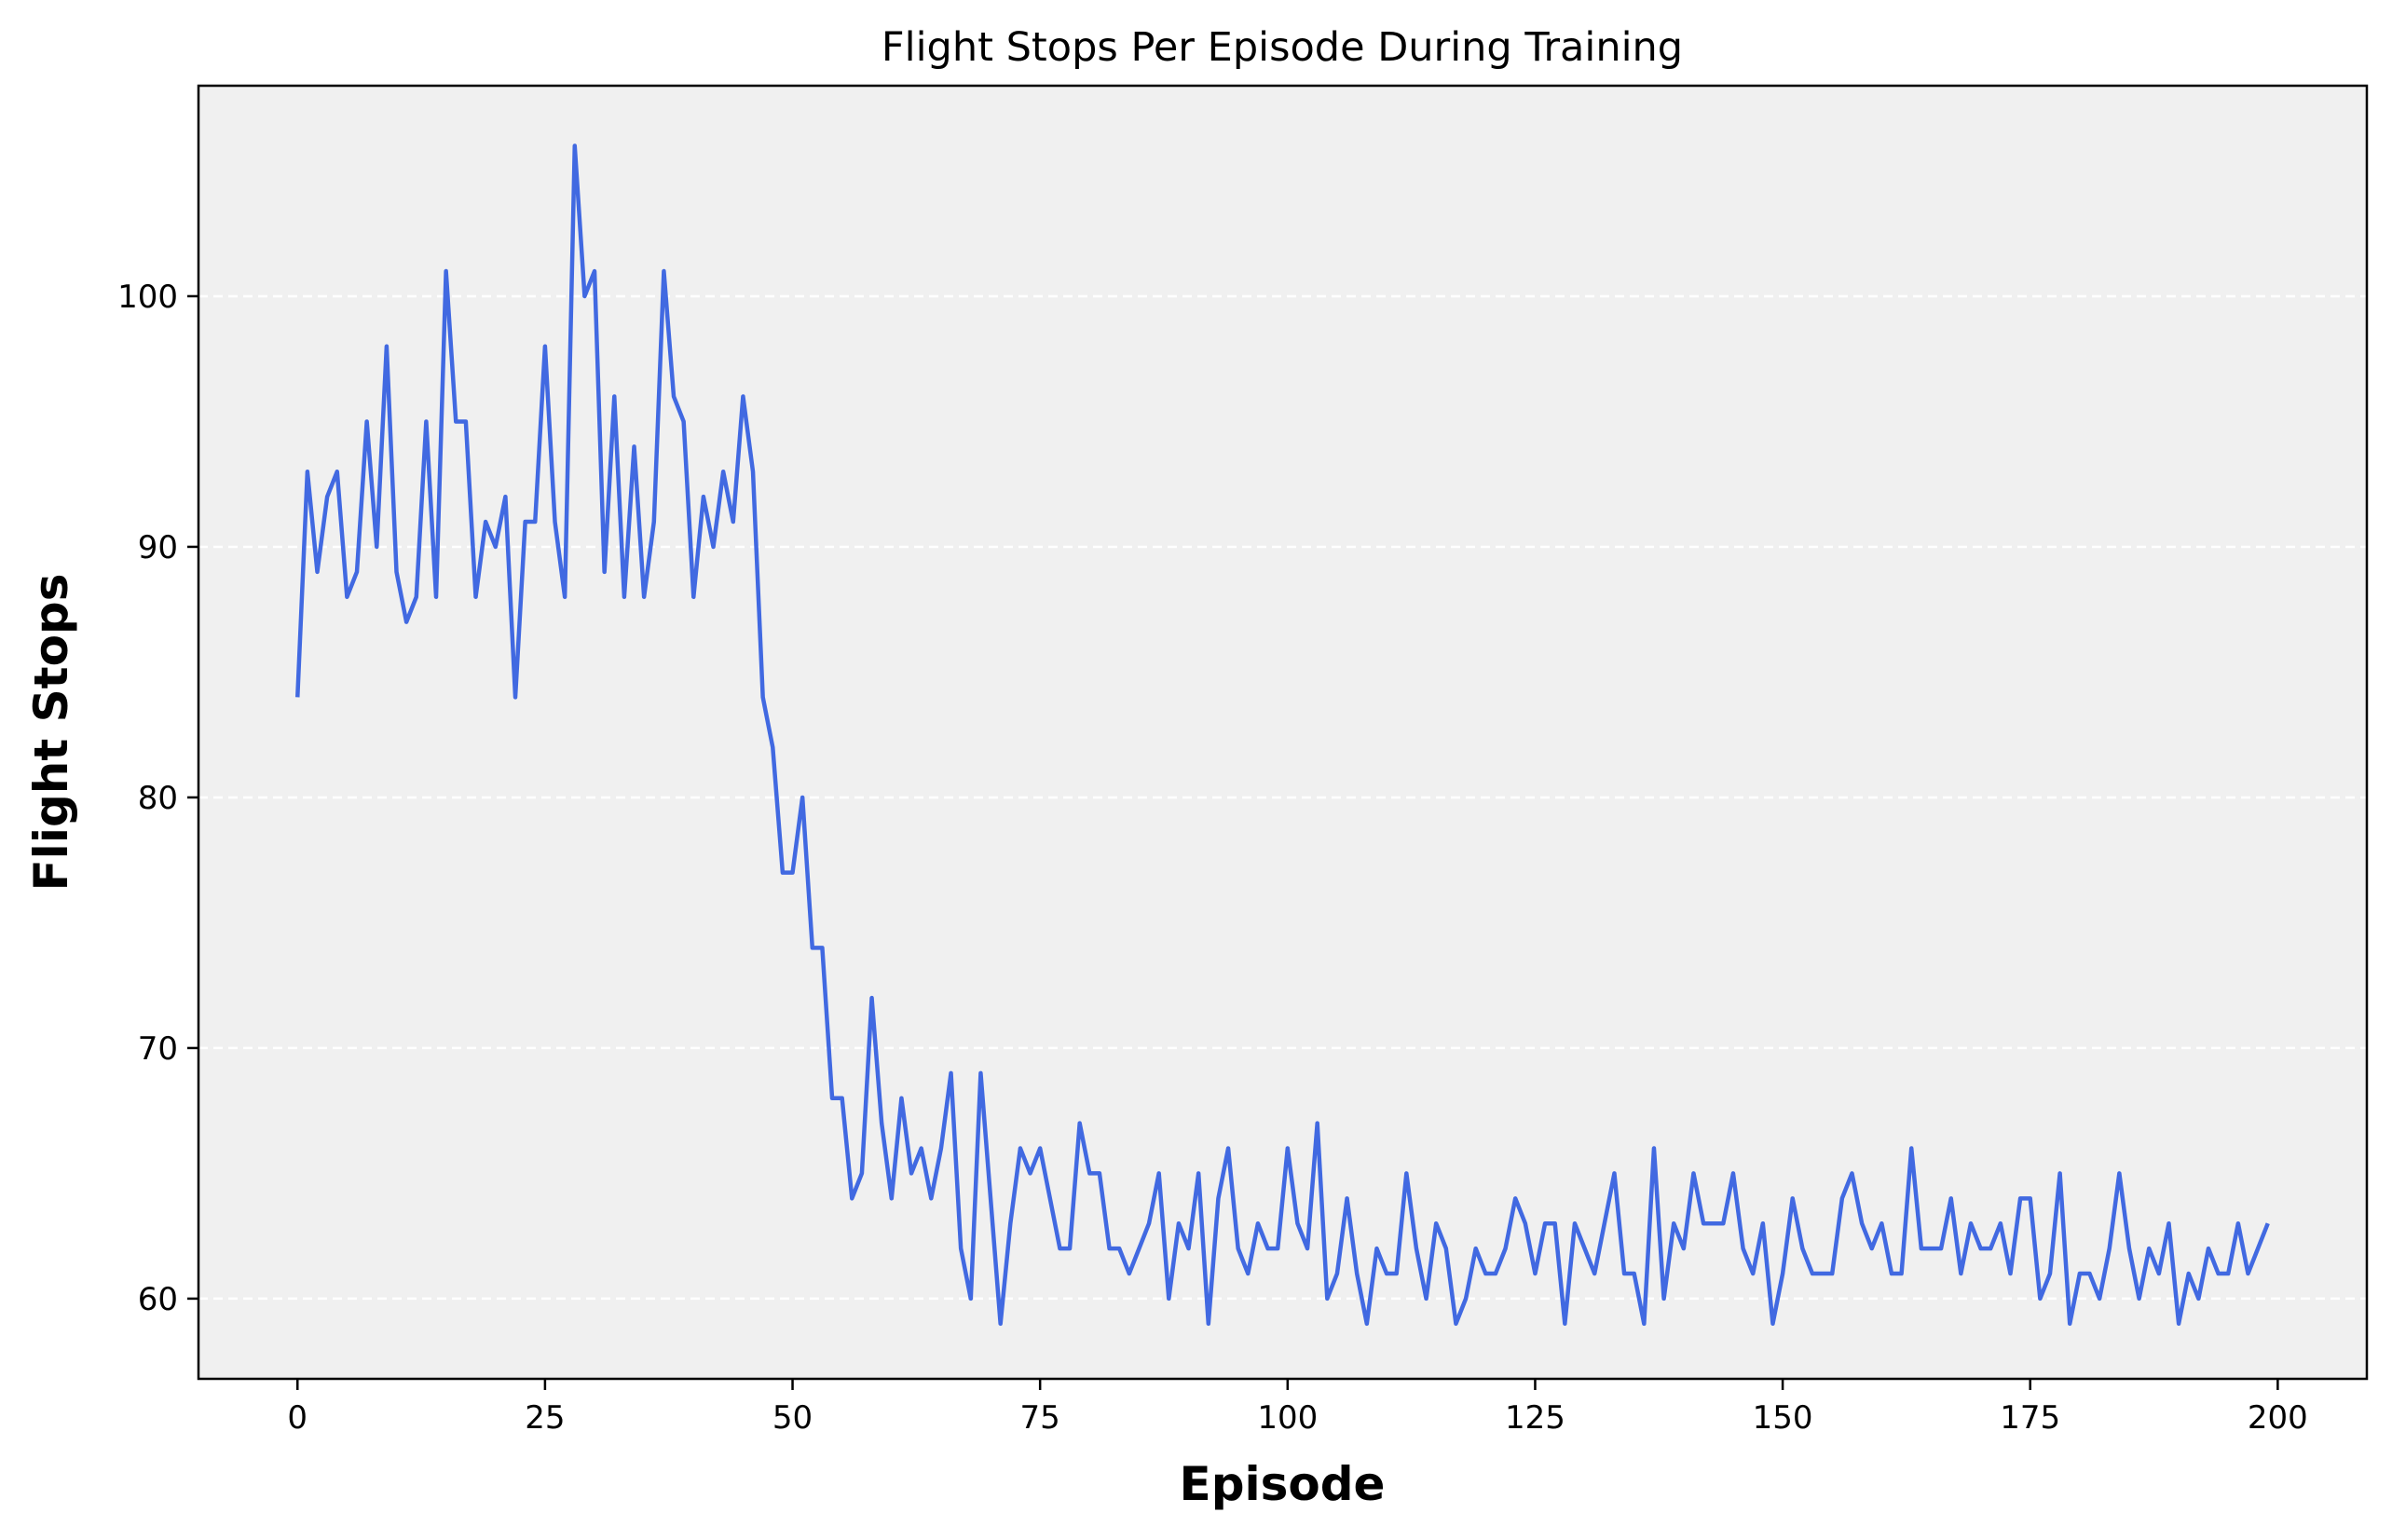  I want to click on x-tick-label: 0, so click(297, 1418).